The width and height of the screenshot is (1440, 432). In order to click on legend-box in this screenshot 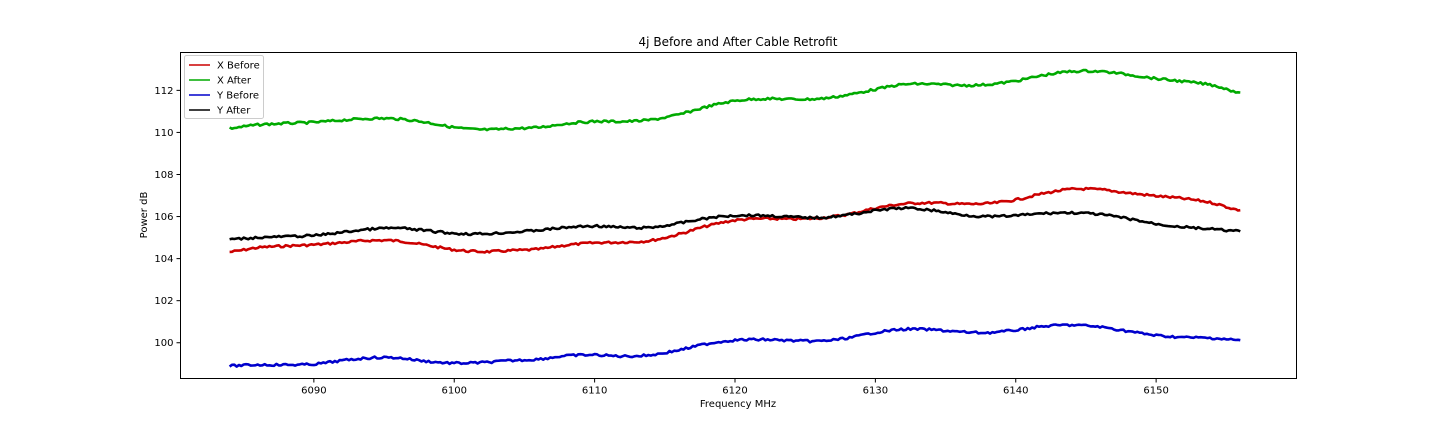, I will do `click(224, 87)`.